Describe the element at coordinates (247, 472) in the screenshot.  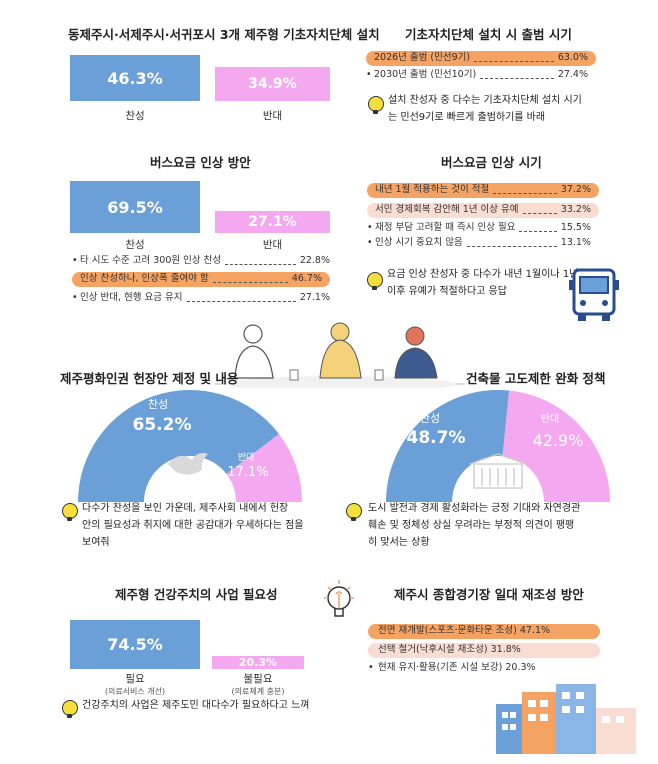
I see `donut-value-oppose: 17.1%` at that location.